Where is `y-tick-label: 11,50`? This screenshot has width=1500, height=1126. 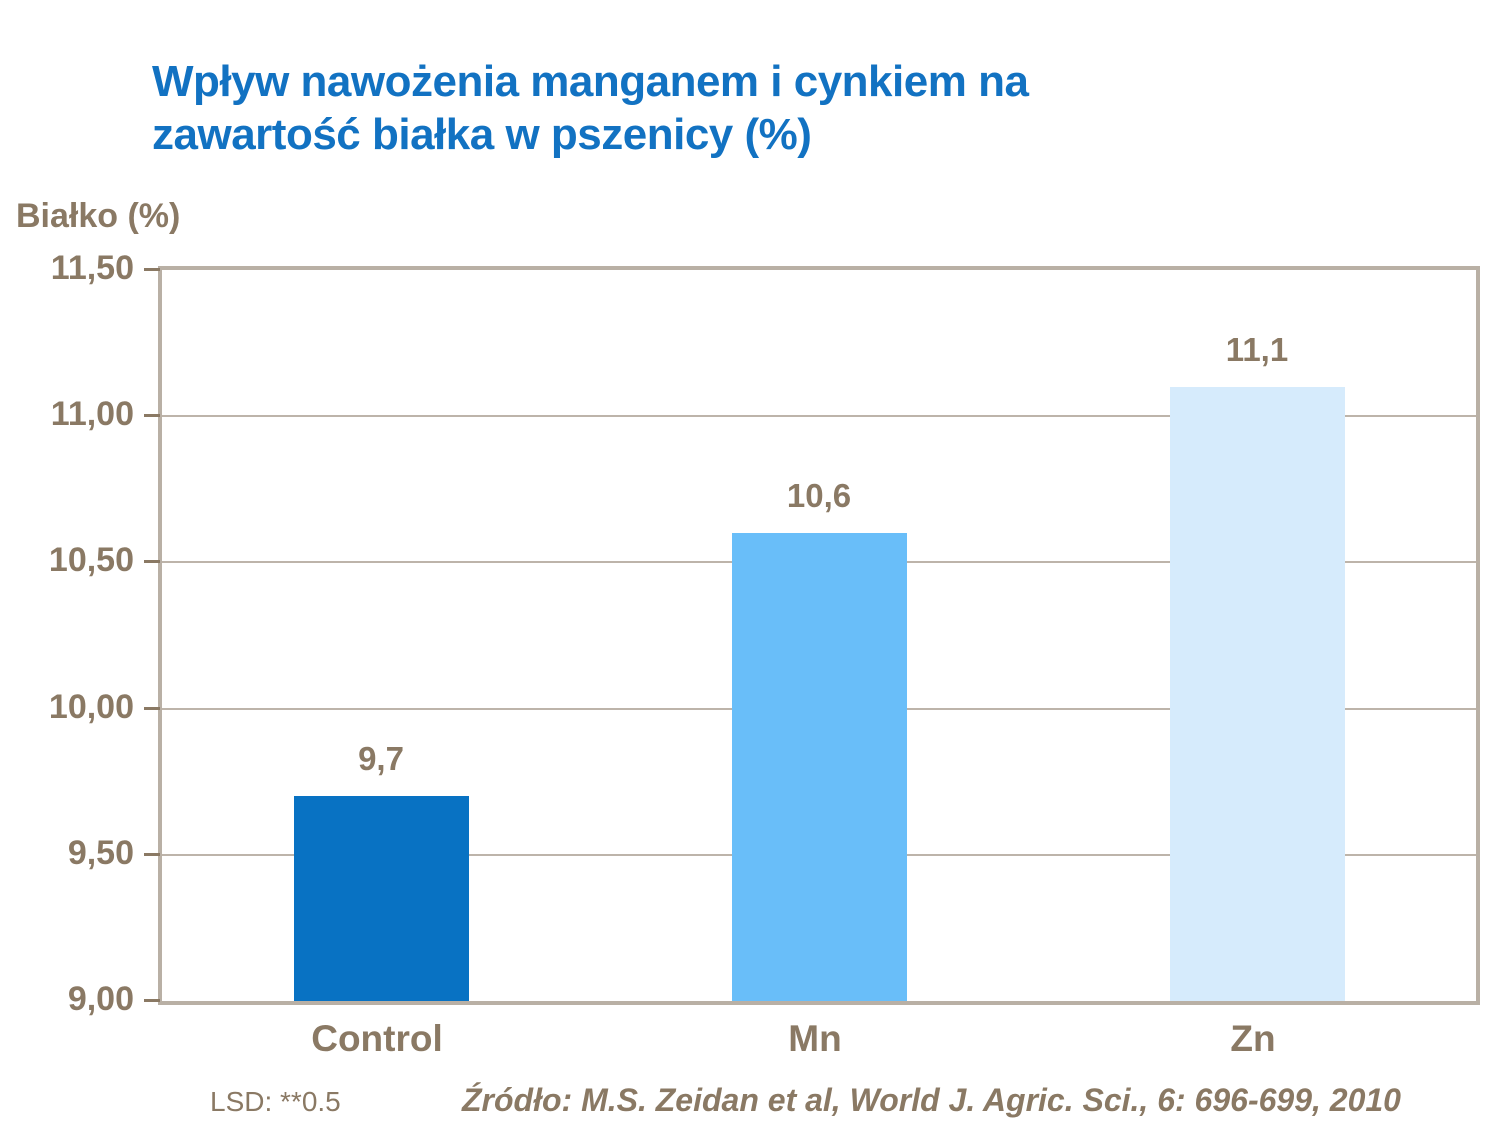 y-tick-label: 11,50 is located at coordinates (92, 268).